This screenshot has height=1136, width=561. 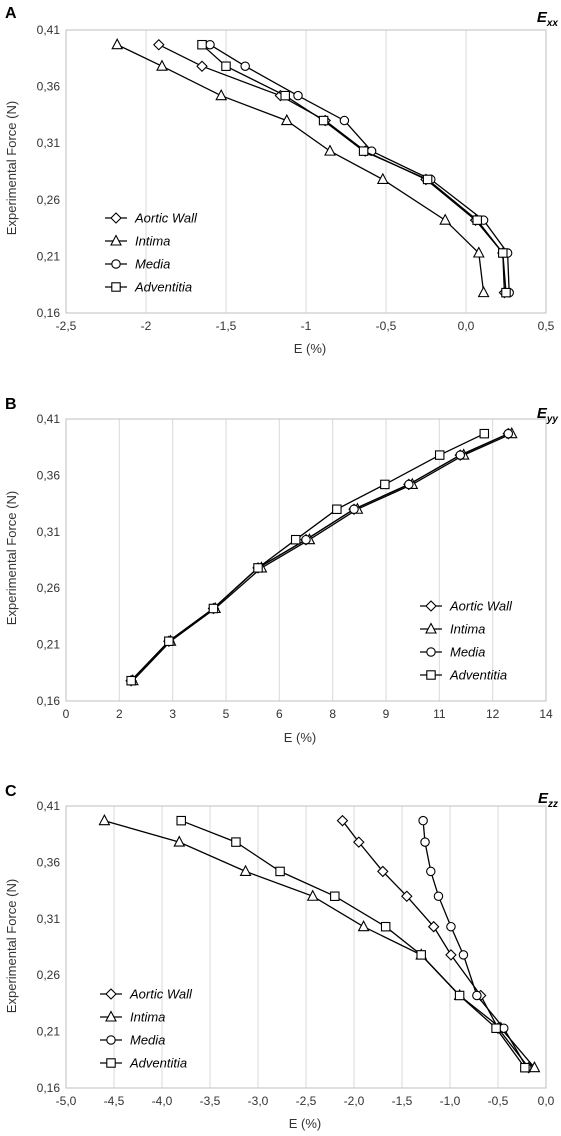 What do you see at coordinates (11, 946) in the screenshot?
I see `y-axis-title-c: Experimental Force (N)` at bounding box center [11, 946].